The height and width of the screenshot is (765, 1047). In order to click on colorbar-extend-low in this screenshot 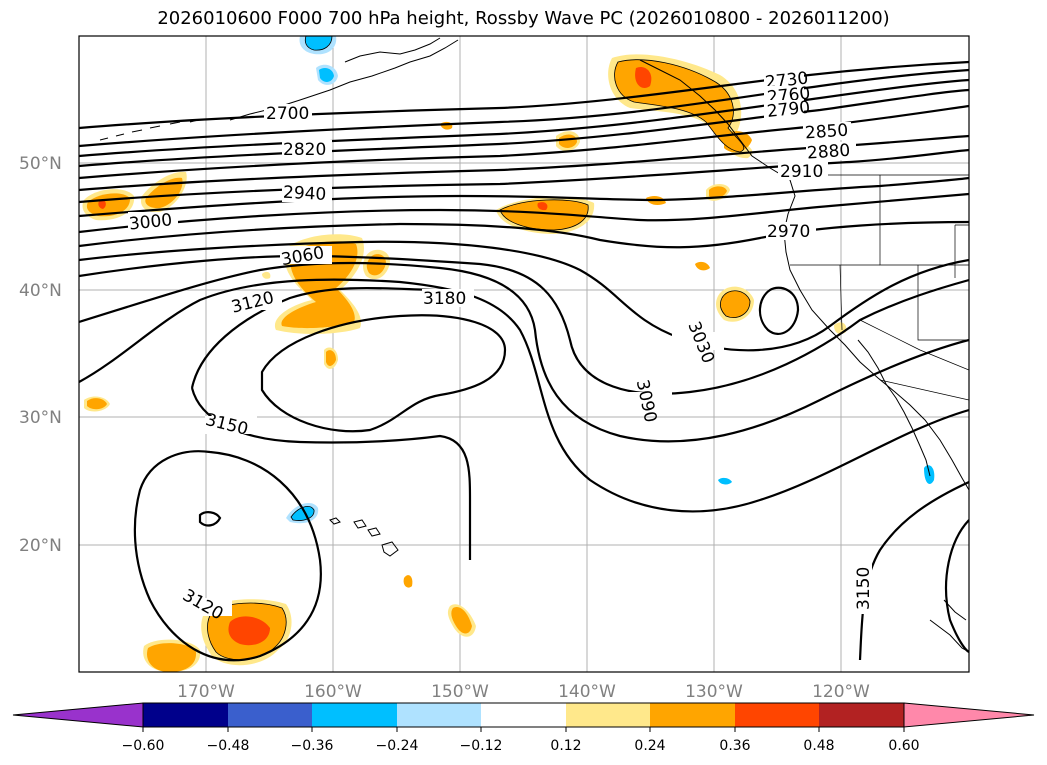, I will do `click(78, 715)`.